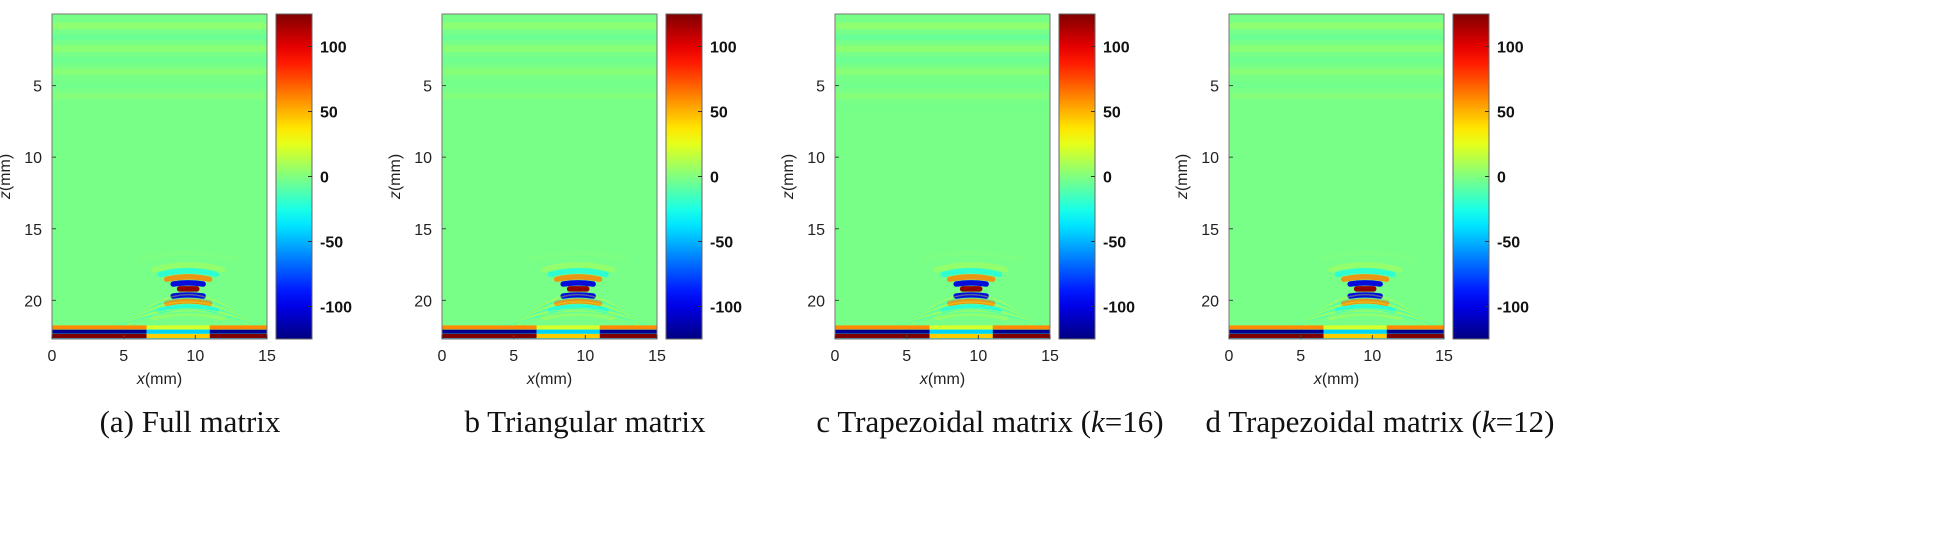 The height and width of the screenshot is (551, 1960). Describe the element at coordinates (190, 421) in the screenshot. I see `panel-caption: (a) Full matrix` at that location.